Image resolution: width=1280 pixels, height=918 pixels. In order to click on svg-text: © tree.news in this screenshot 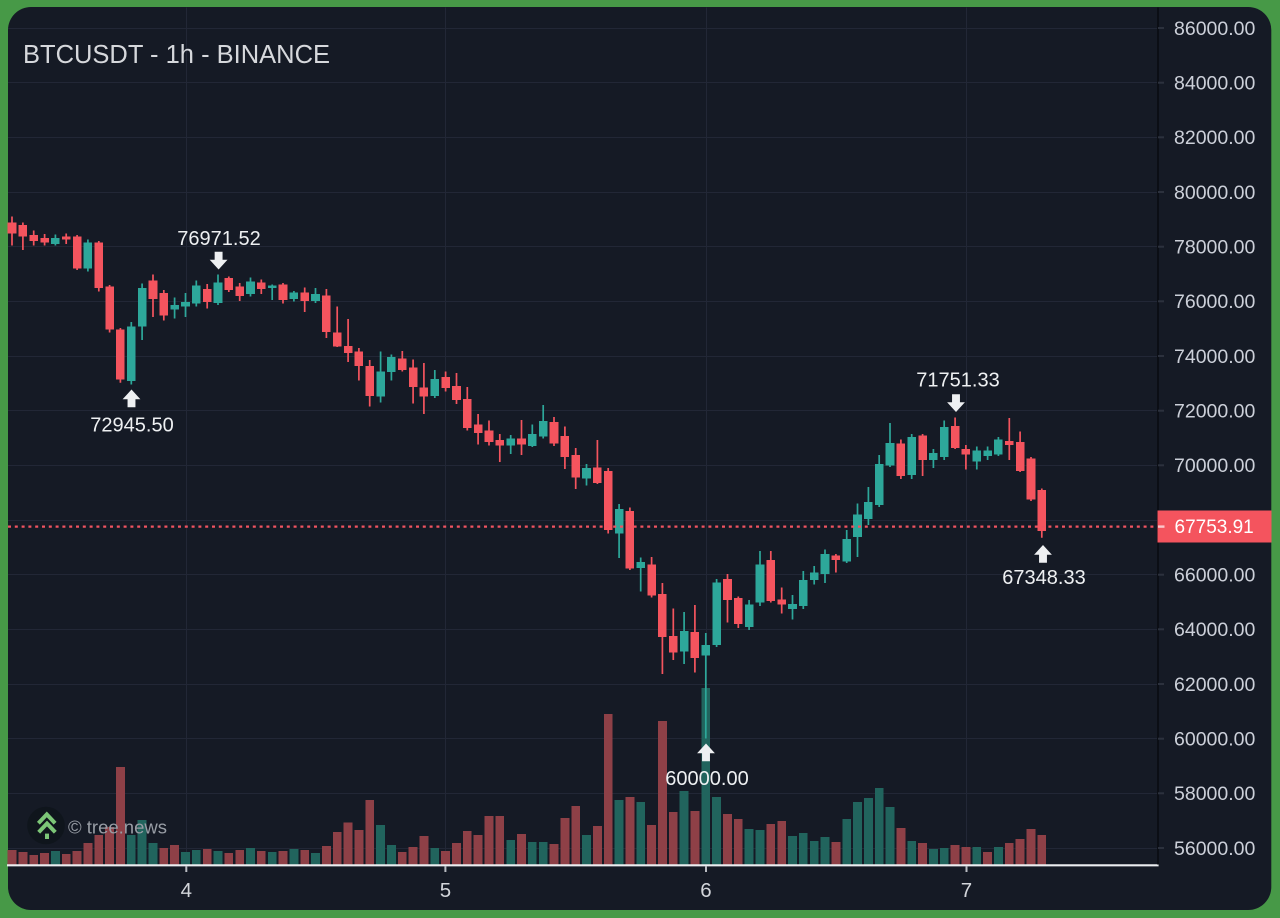, I will do `click(117, 827)`.